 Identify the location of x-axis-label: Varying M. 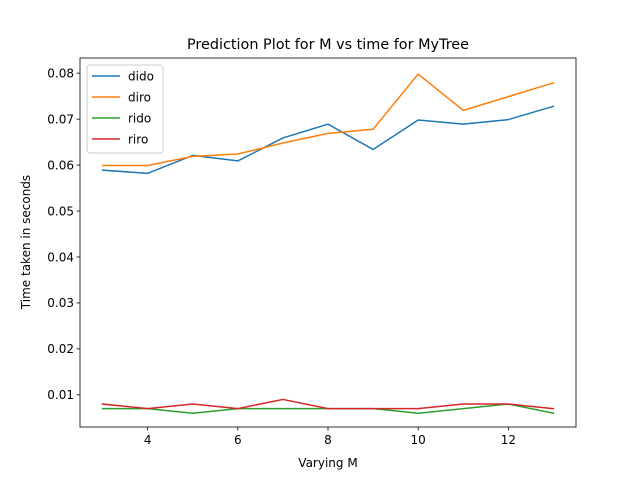
(327, 463).